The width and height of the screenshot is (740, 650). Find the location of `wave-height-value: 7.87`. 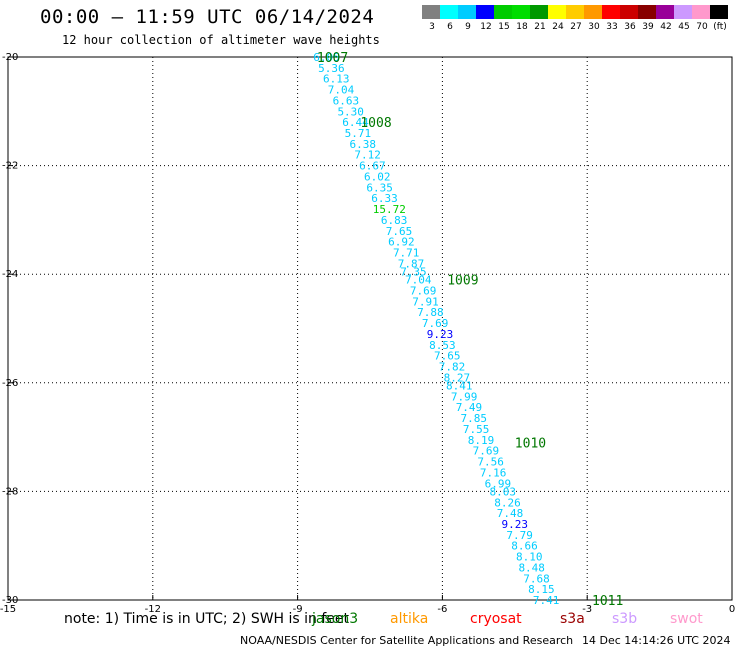

wave-height-value: 7.87 is located at coordinates (411, 263).